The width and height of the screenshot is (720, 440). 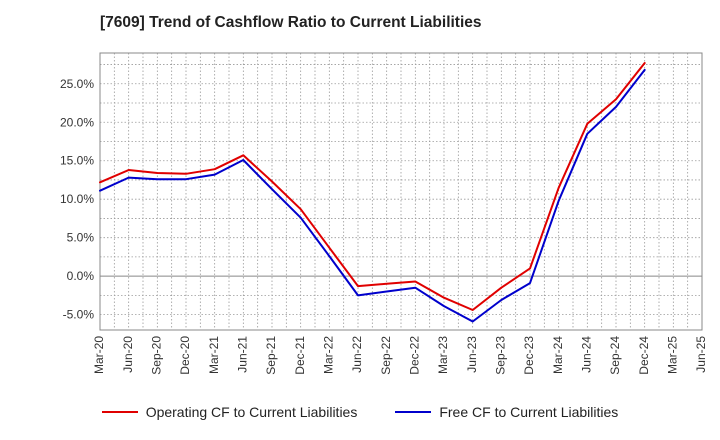 I want to click on x-tick-label: Dec-22, so click(x=415, y=355).